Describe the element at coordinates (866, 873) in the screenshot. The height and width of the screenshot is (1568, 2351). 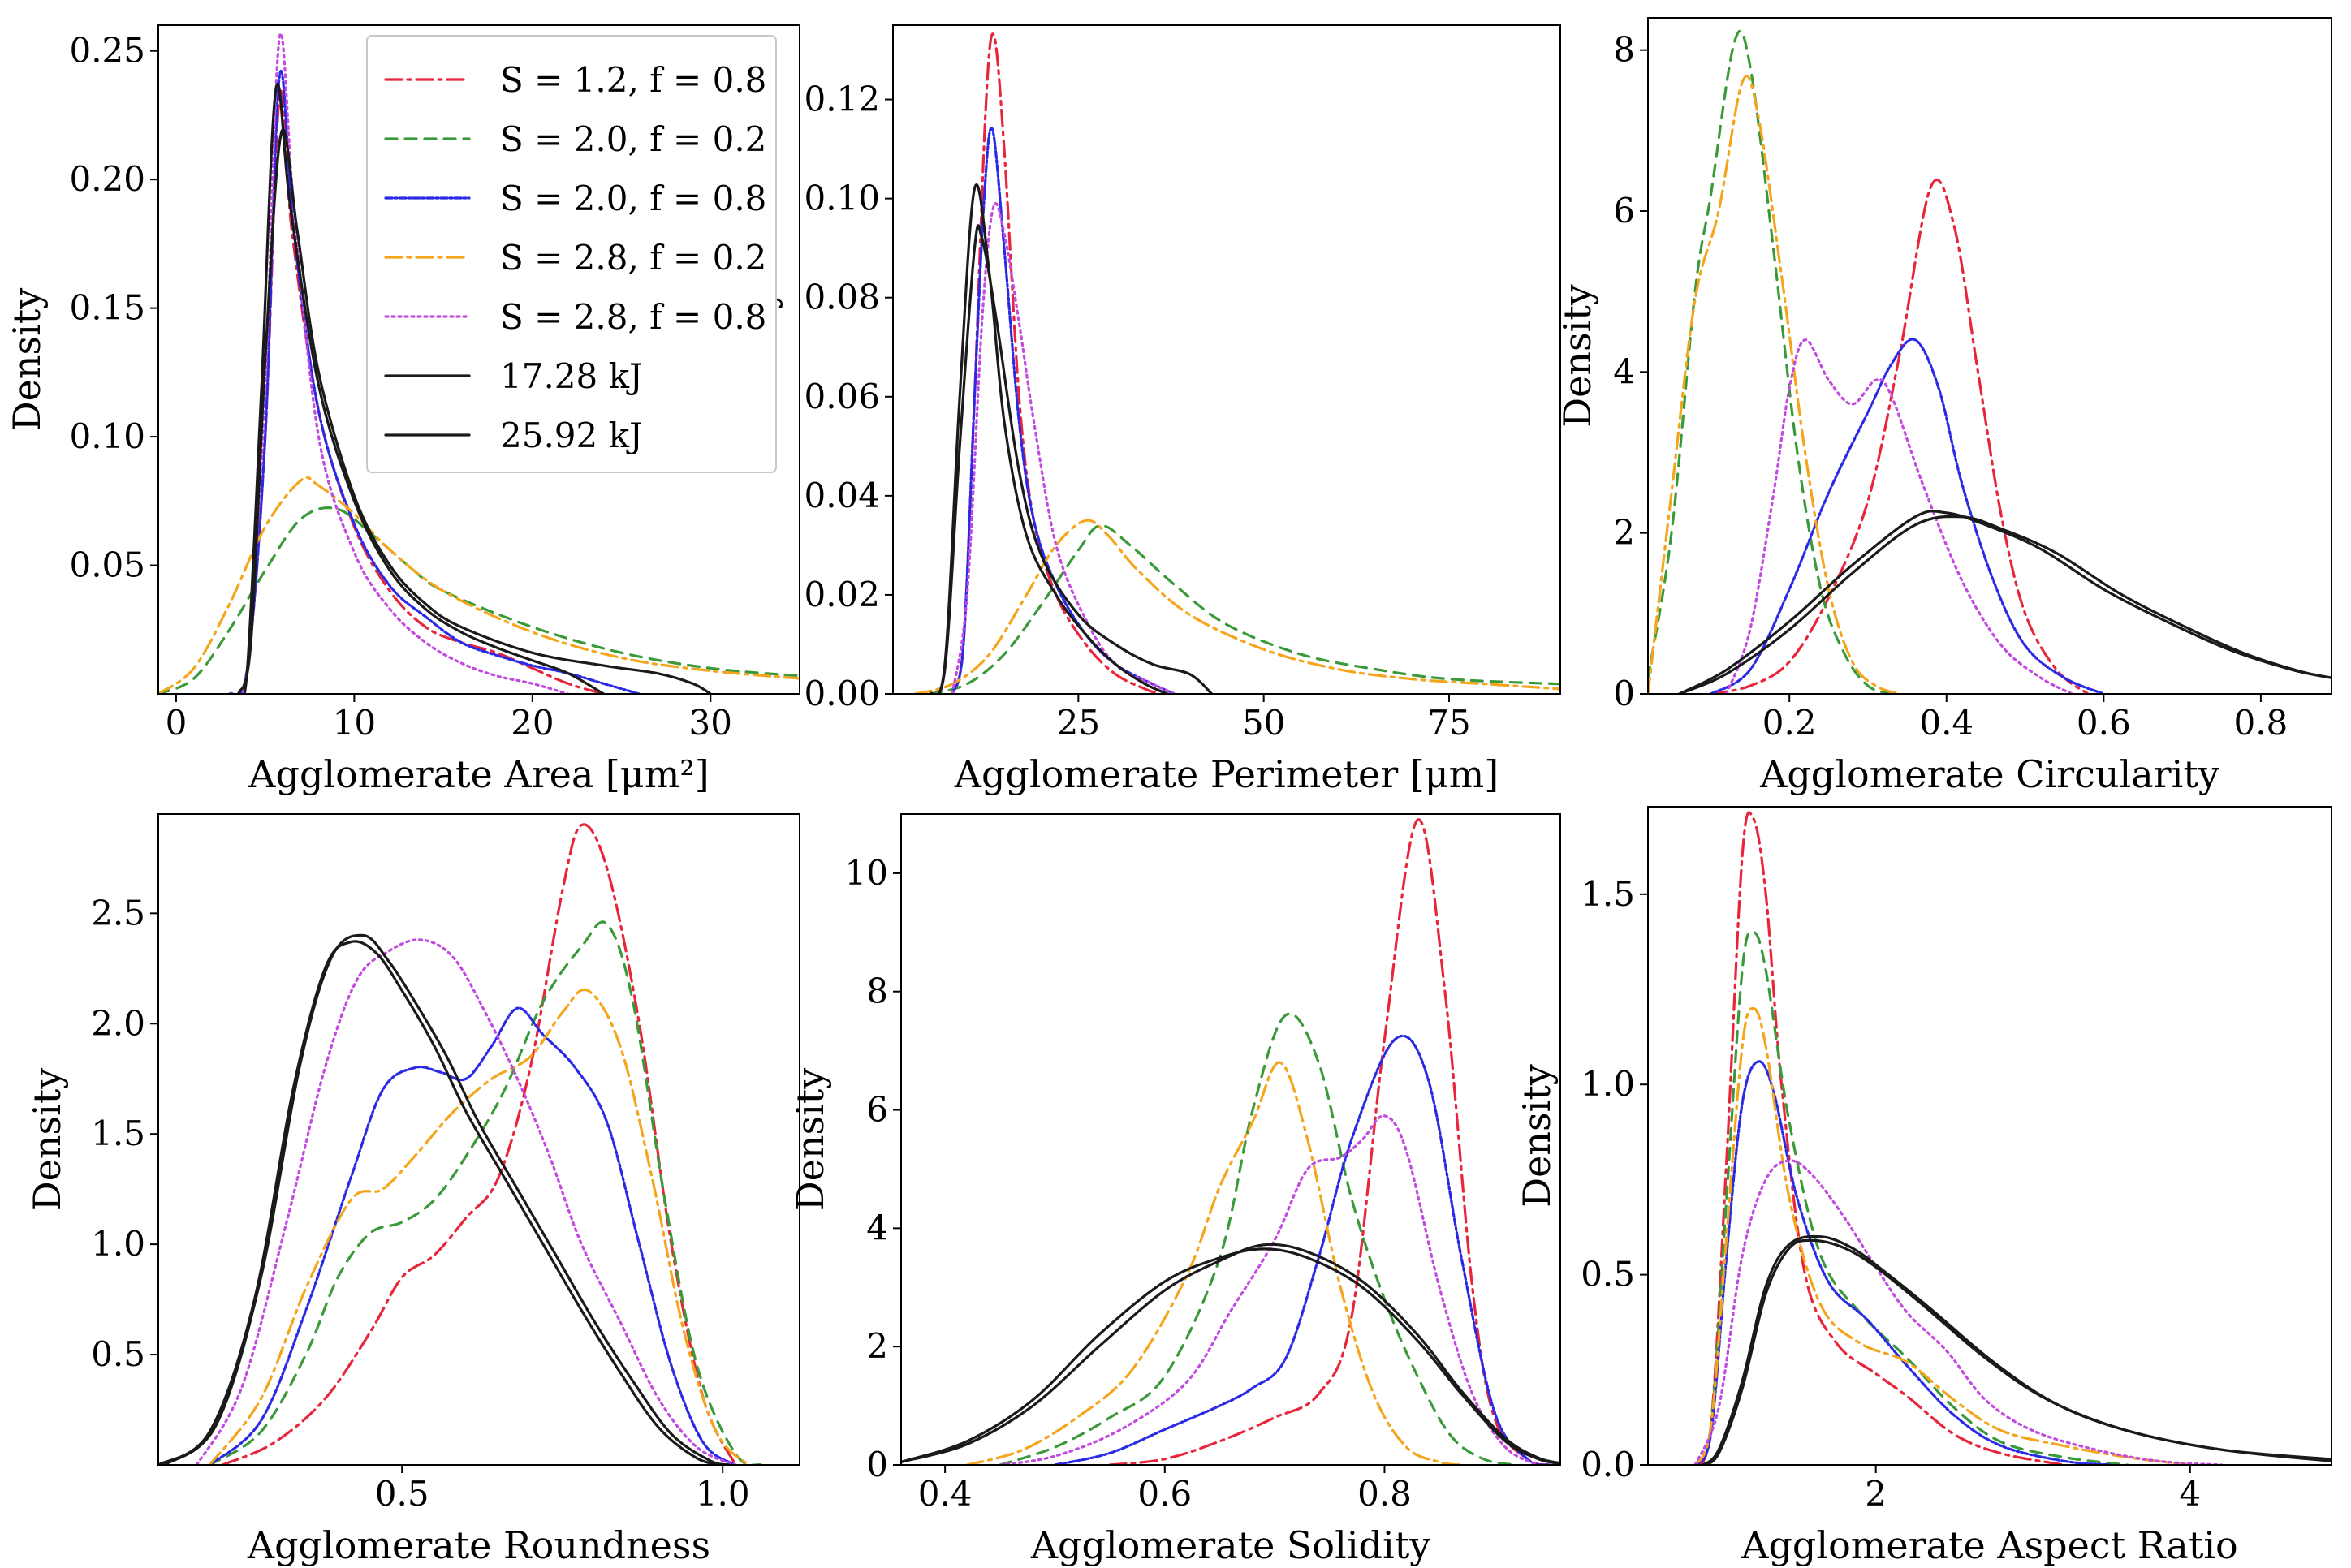
I see `y-tick-label: 10` at that location.